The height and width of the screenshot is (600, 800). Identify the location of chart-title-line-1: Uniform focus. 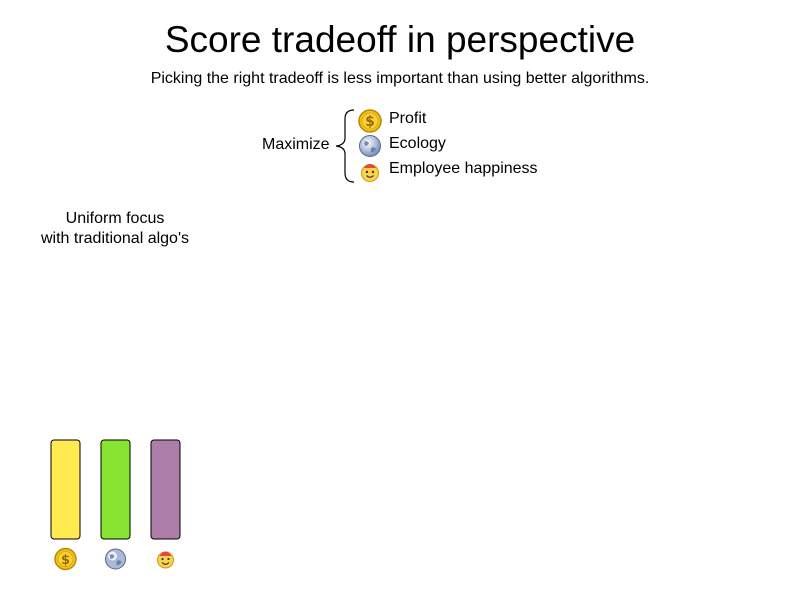
(115, 218).